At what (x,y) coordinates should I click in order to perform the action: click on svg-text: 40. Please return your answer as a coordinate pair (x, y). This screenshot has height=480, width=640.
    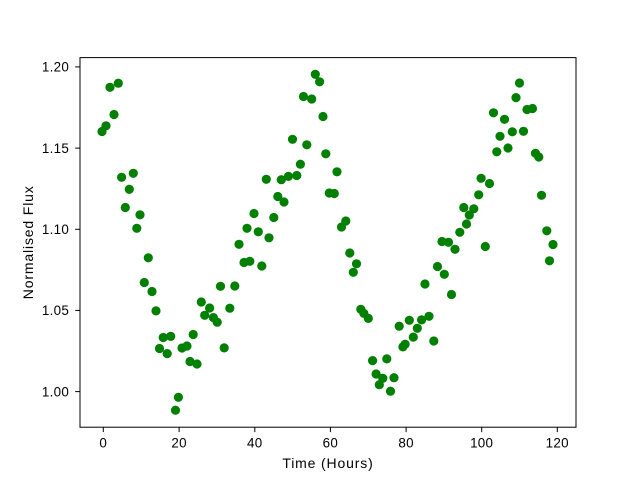
    Looking at the image, I should click on (255, 443).